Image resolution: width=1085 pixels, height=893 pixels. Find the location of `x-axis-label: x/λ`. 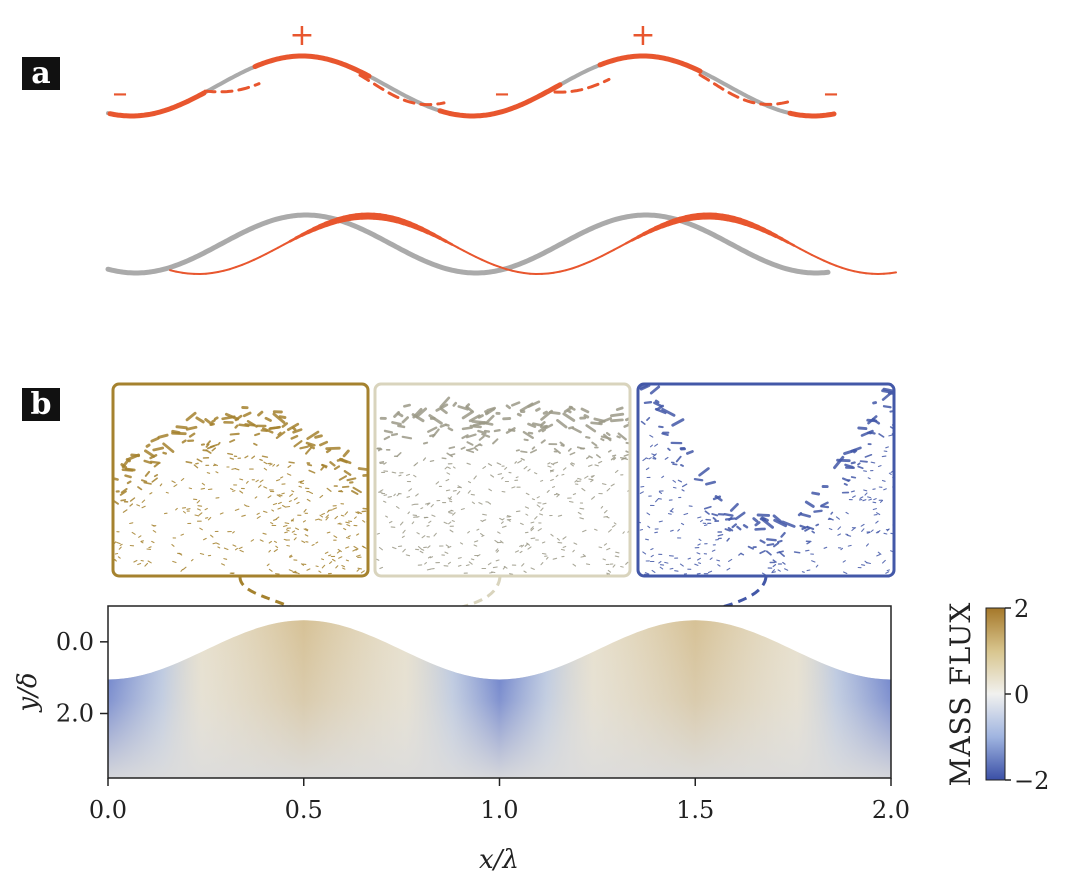

x-axis-label: x/λ is located at coordinates (499, 860).